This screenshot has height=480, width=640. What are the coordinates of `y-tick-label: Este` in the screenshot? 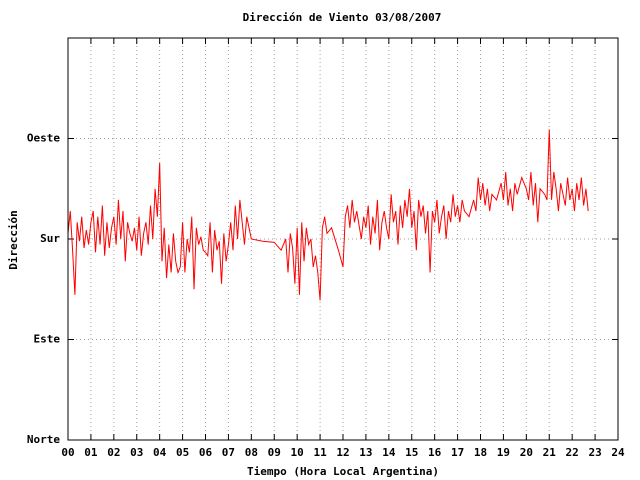 It's located at (47, 339).